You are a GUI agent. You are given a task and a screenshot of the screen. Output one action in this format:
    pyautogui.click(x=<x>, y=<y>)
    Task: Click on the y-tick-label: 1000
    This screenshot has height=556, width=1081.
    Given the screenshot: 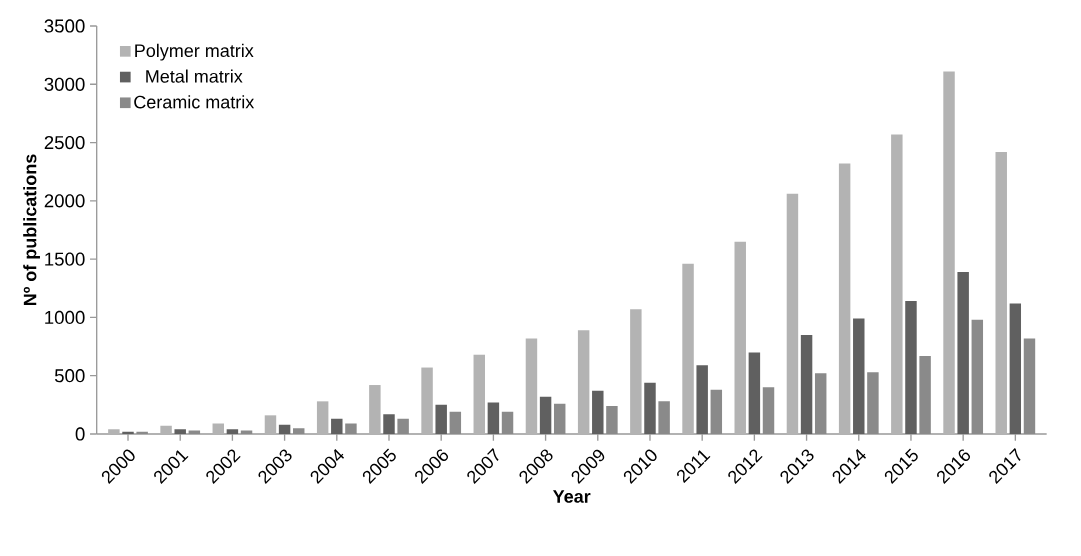 What is the action you would take?
    pyautogui.click(x=65, y=317)
    